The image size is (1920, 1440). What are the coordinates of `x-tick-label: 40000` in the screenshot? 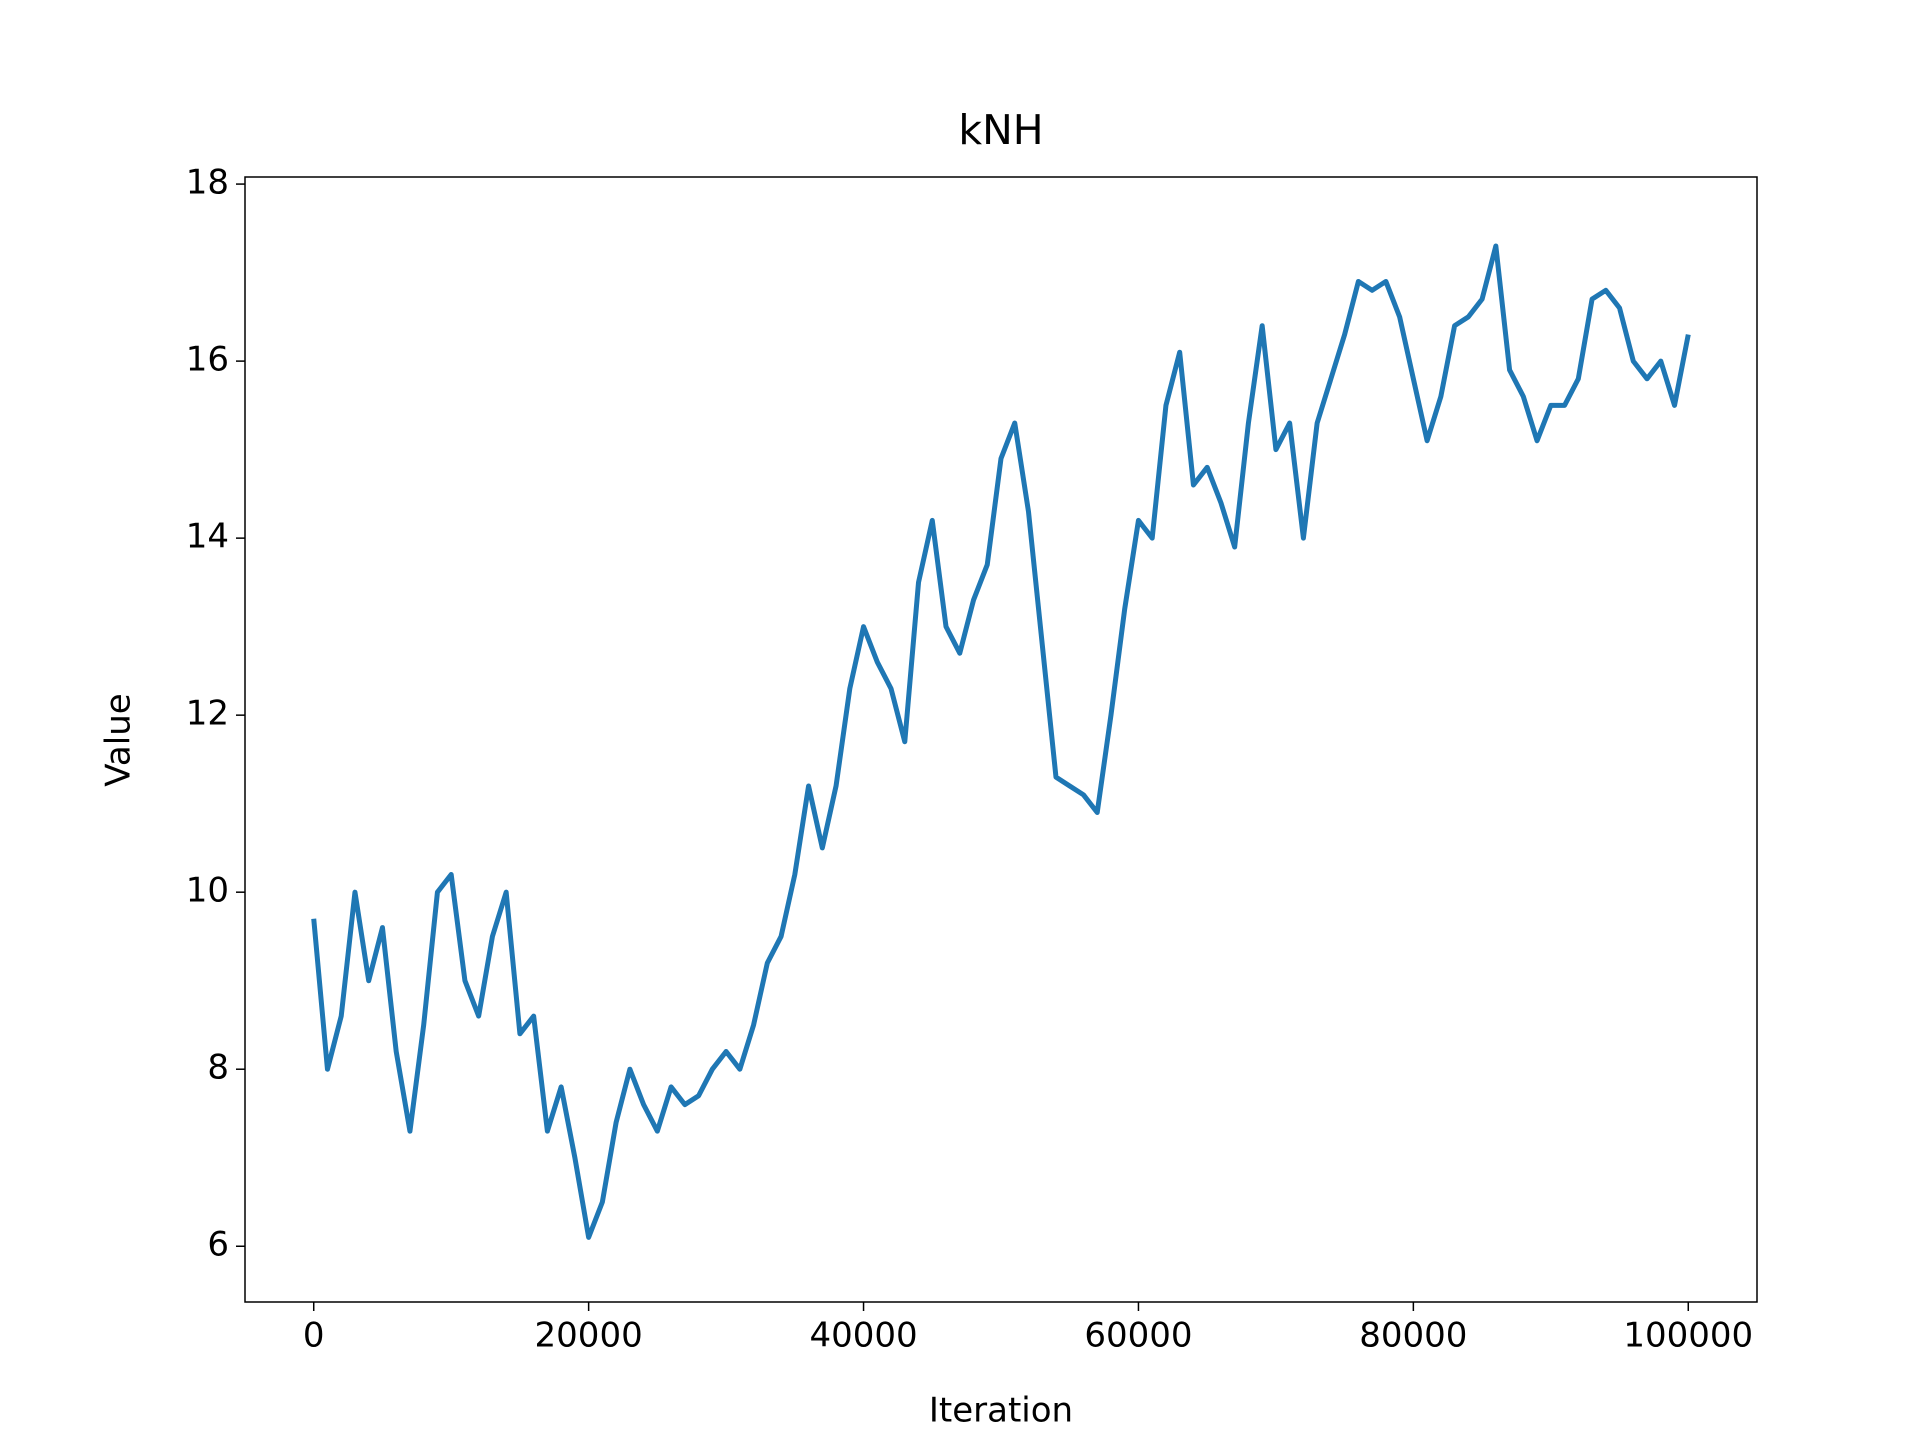 It's located at (863, 1336).